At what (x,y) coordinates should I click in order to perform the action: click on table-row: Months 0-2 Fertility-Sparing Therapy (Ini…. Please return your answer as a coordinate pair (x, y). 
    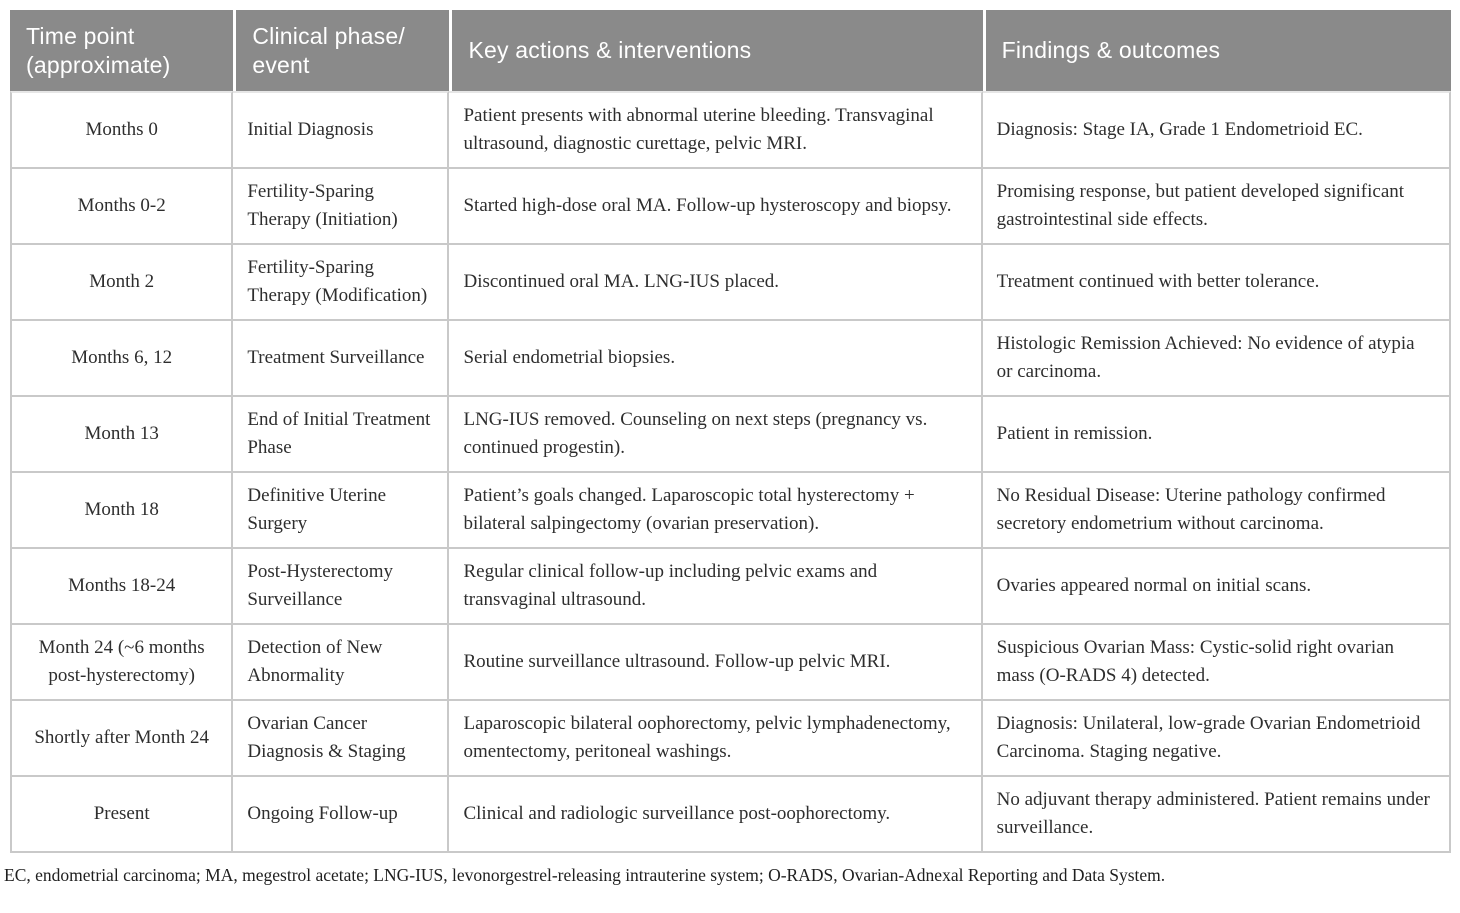
    Looking at the image, I should click on (730, 207).